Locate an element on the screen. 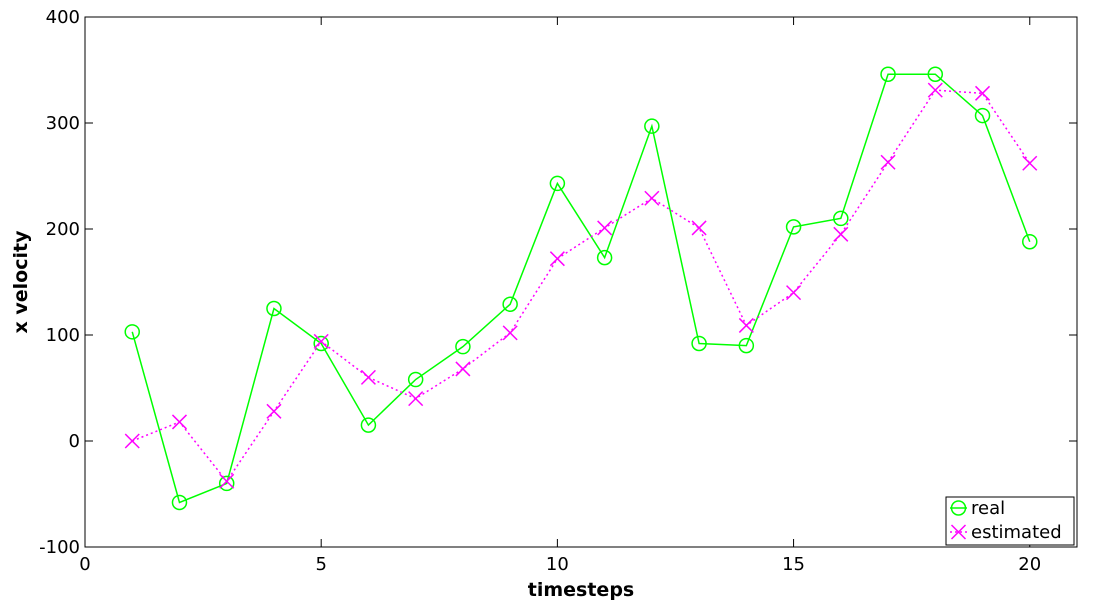 This screenshot has width=1105, height=605. x-axis-title: timesteps is located at coordinates (581, 590).